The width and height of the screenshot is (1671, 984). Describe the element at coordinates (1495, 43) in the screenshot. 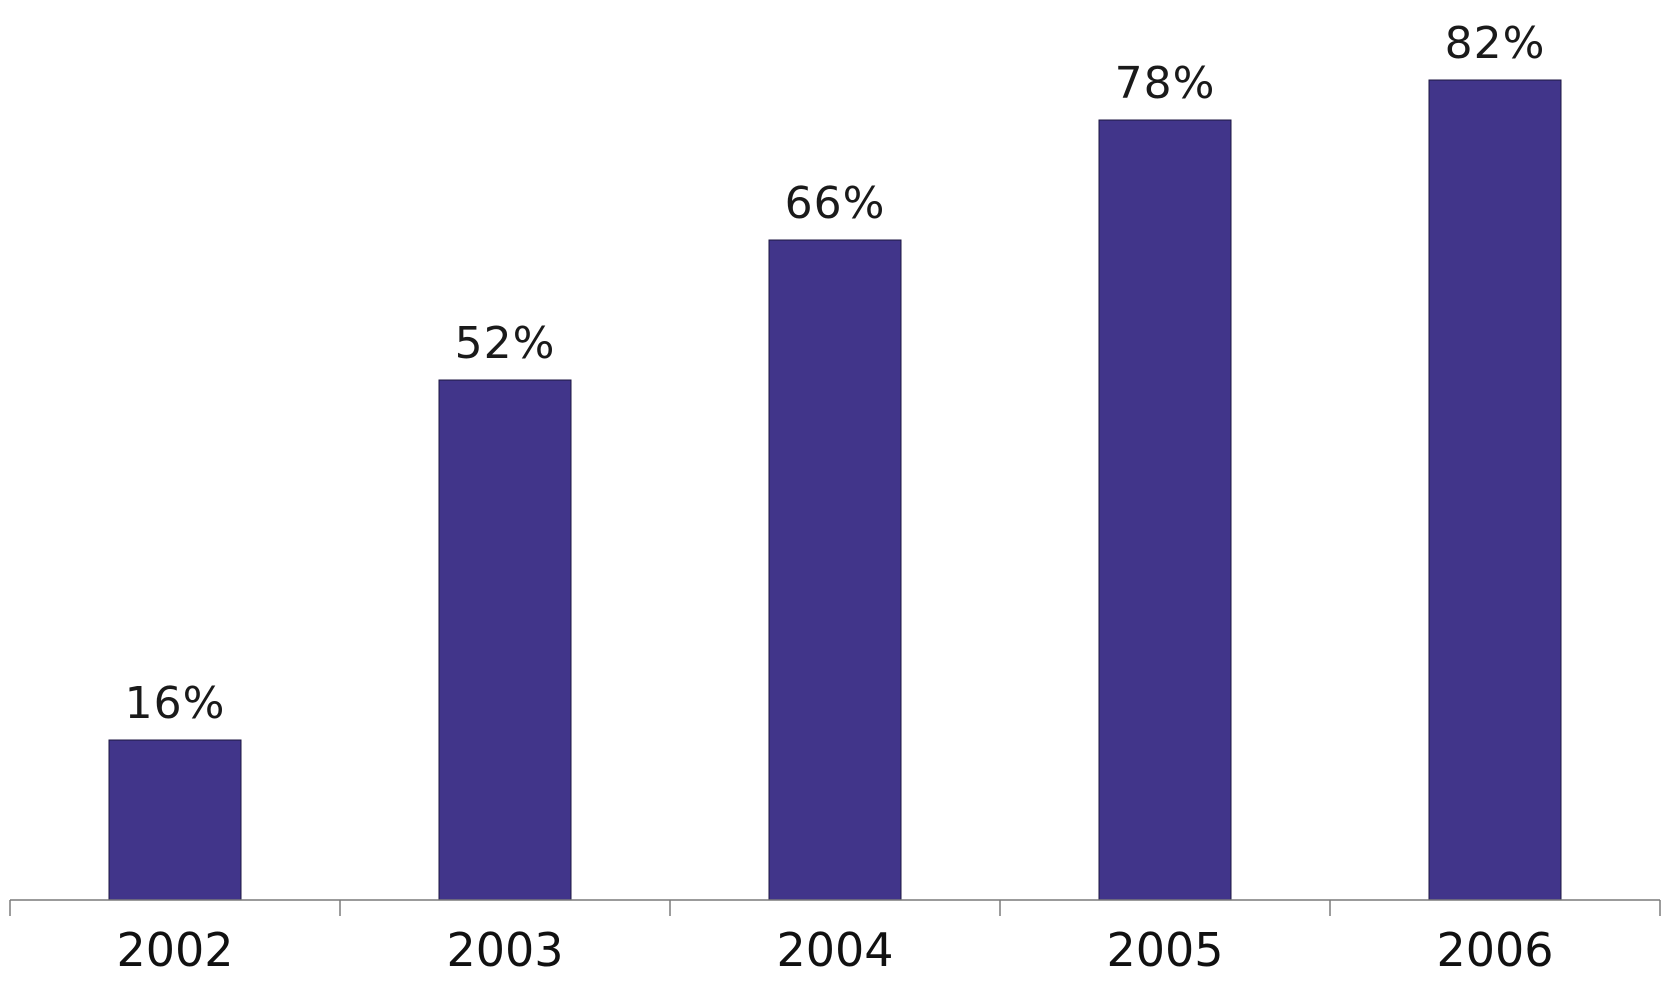

I see `data-label-2006: 82%` at that location.